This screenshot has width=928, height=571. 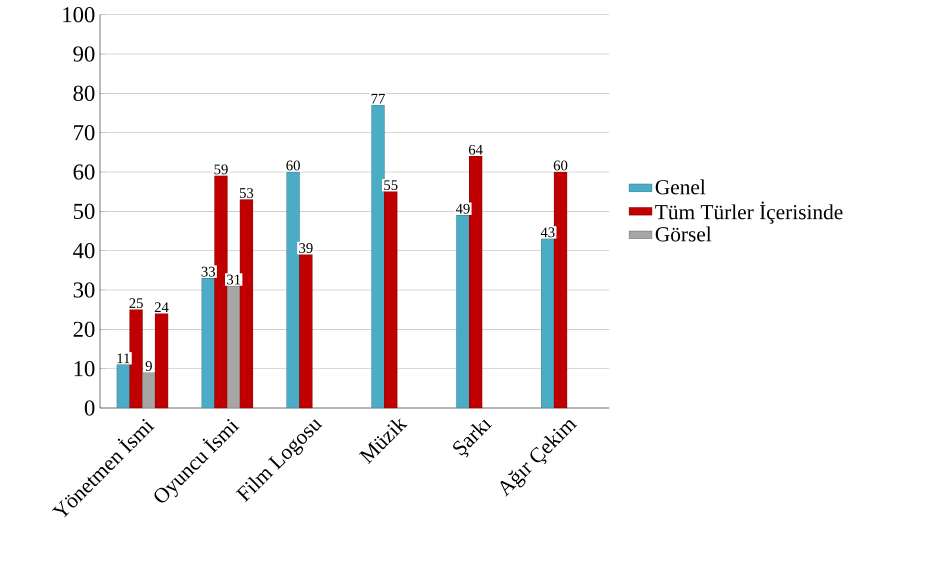 I want to click on data-label: 59, so click(x=221, y=169).